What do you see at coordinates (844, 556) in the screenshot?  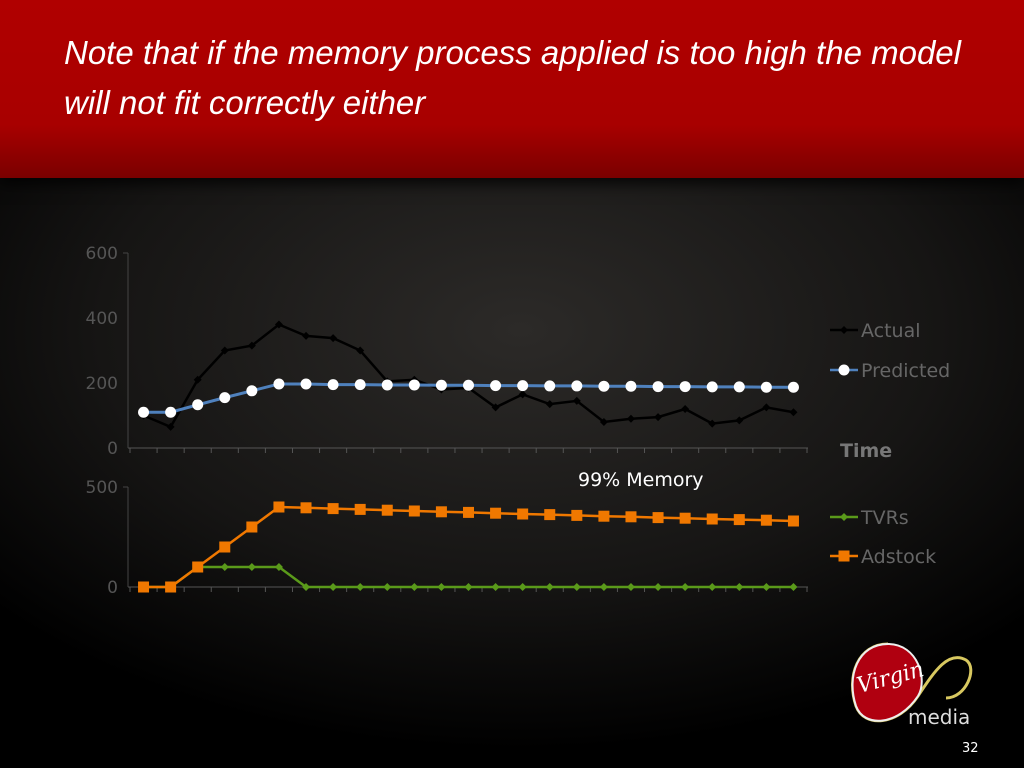 I see `legend-marker-adstock` at bounding box center [844, 556].